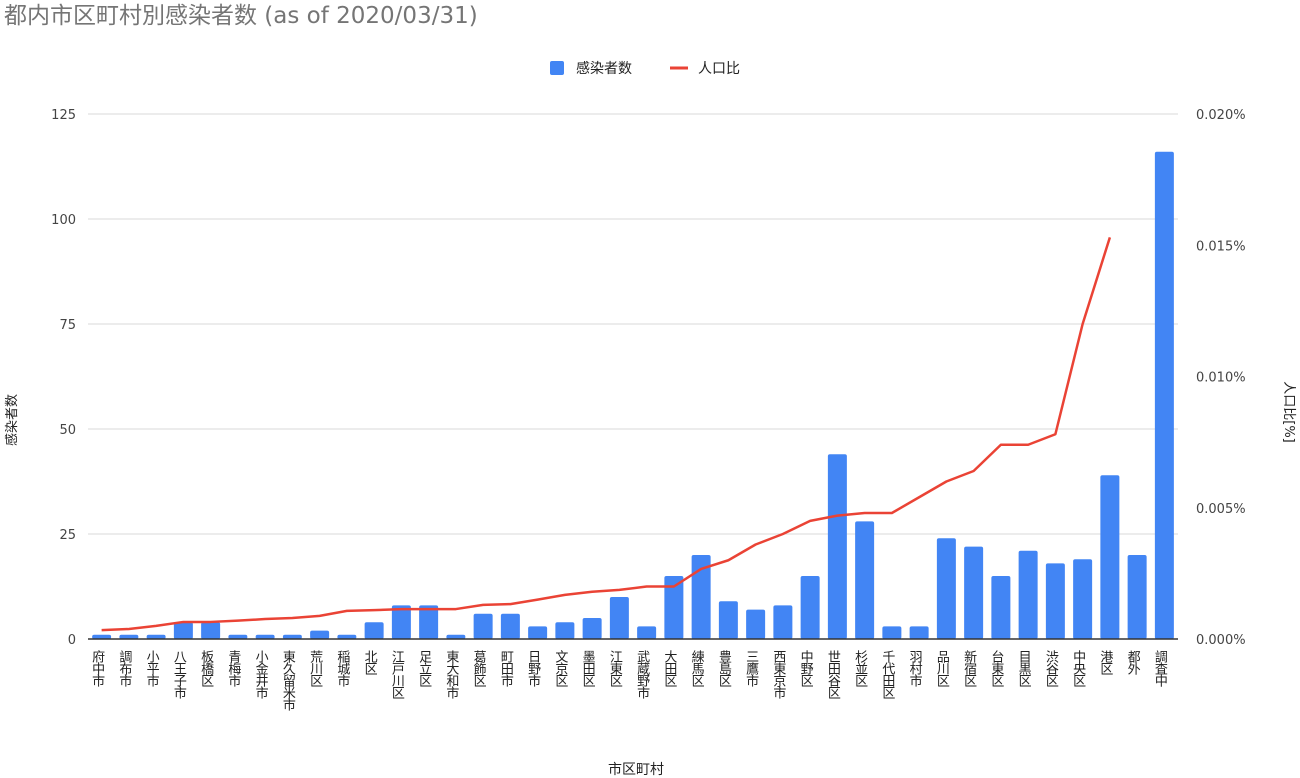 This screenshot has height=778, width=1300. I want to click on y2-tick-label: 0.000%, so click(1221, 640).